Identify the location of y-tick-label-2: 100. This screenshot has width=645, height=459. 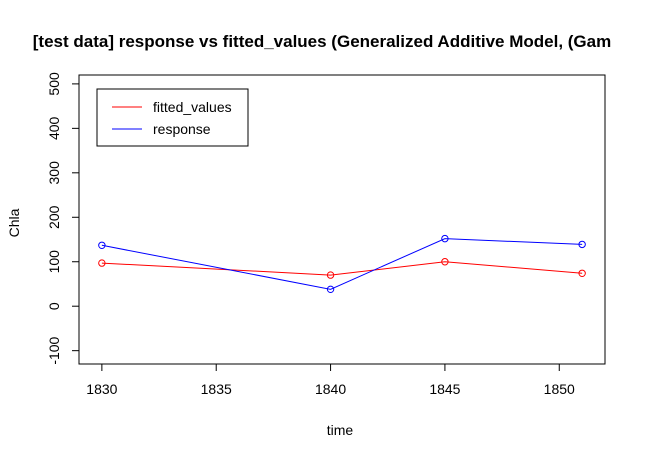
(54, 262).